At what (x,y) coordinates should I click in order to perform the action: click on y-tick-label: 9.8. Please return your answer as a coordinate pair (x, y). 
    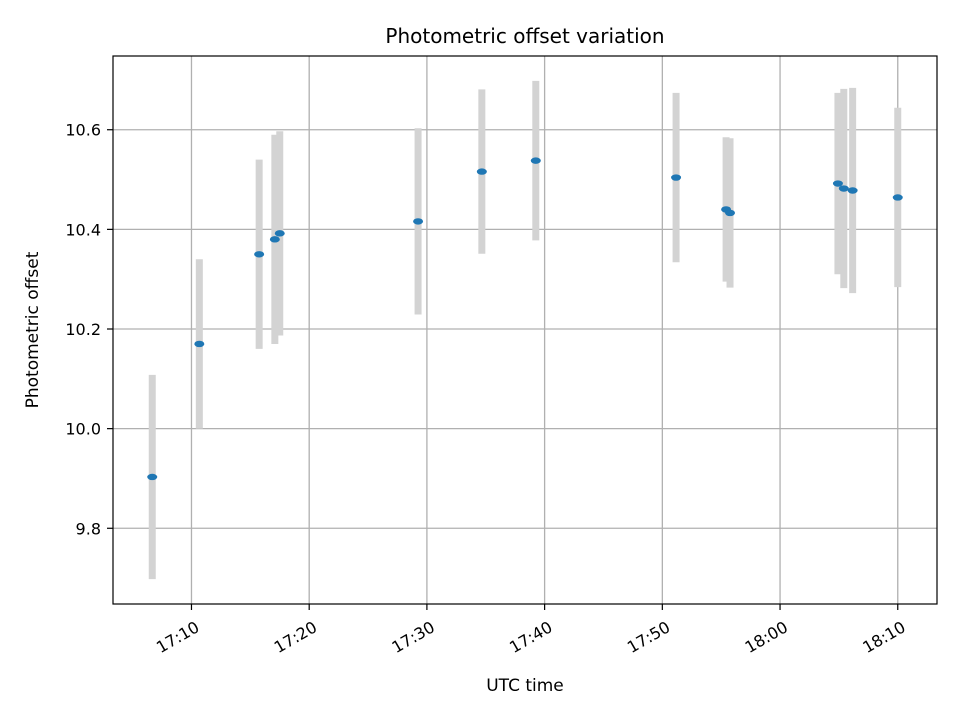
    Looking at the image, I should click on (88, 528).